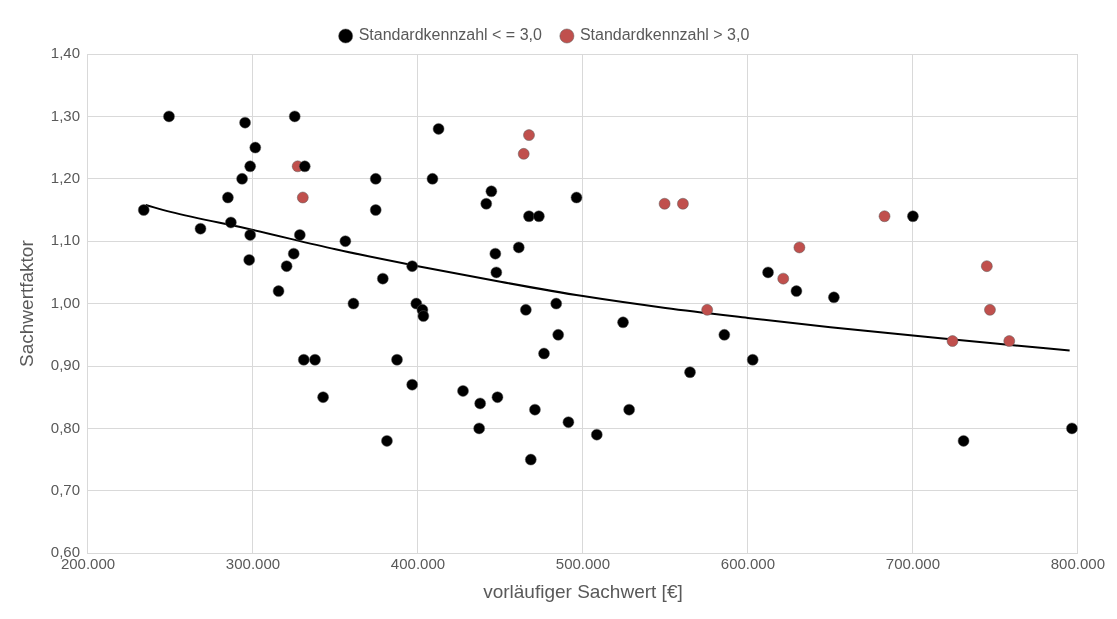  I want to click on y-tick-label: 1,10, so click(65, 240).